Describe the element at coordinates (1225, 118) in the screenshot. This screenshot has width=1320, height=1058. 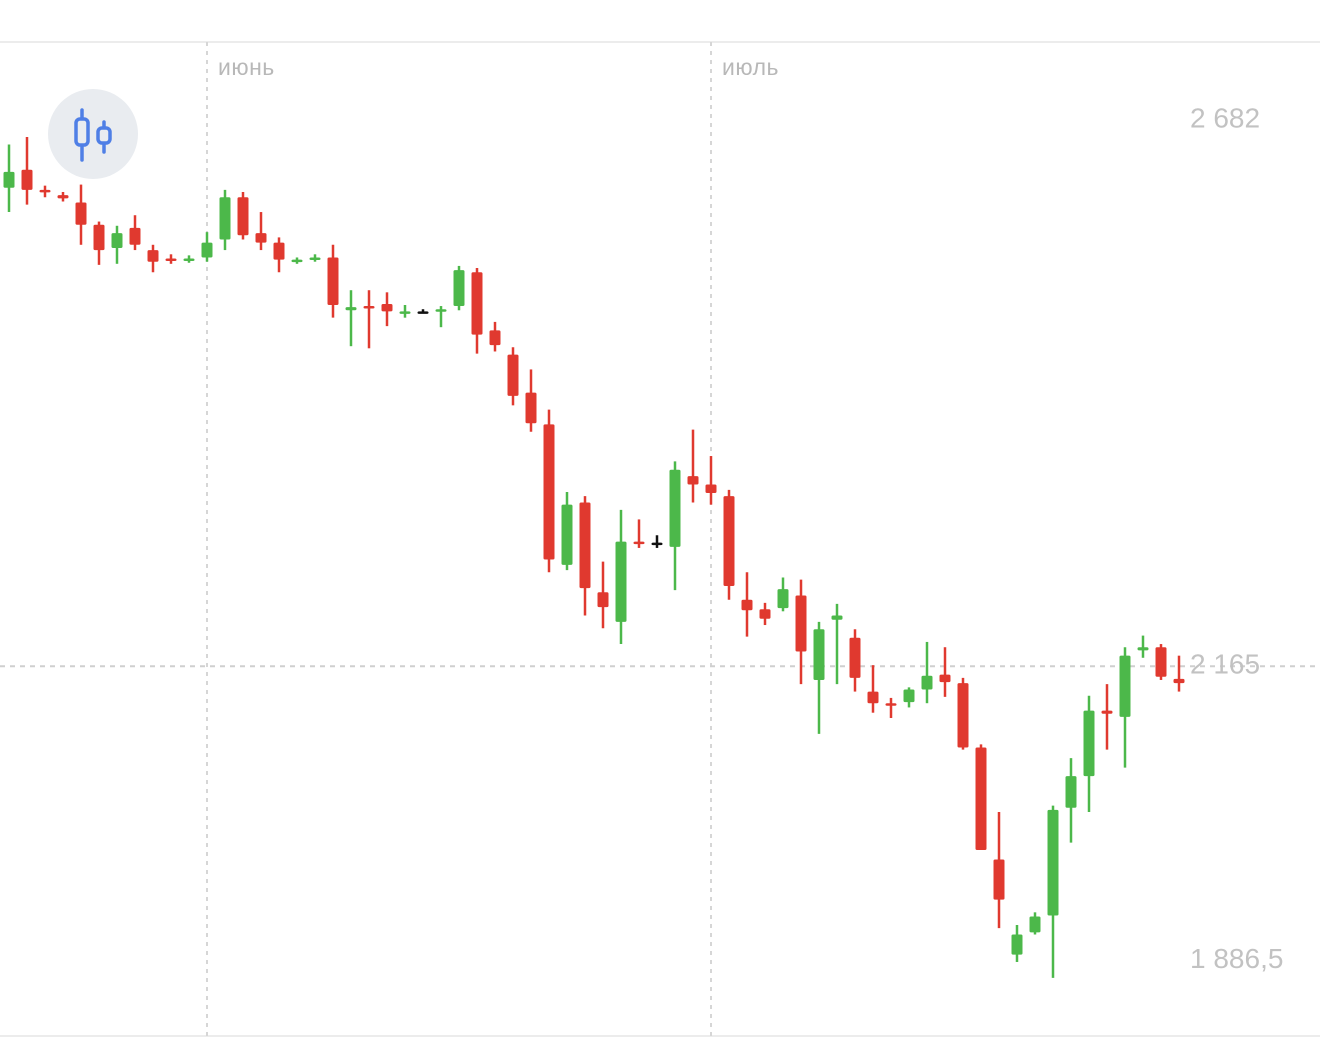
I see `y-tick-label: 2 682` at that location.